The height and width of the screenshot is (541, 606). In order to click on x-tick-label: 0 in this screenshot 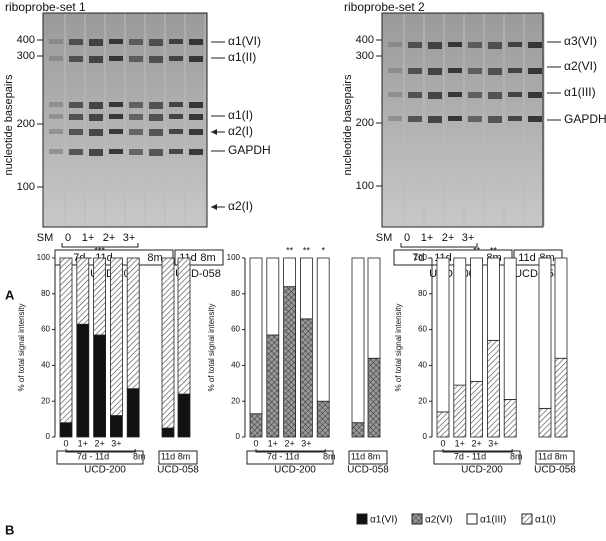, I will do `click(442, 443)`.